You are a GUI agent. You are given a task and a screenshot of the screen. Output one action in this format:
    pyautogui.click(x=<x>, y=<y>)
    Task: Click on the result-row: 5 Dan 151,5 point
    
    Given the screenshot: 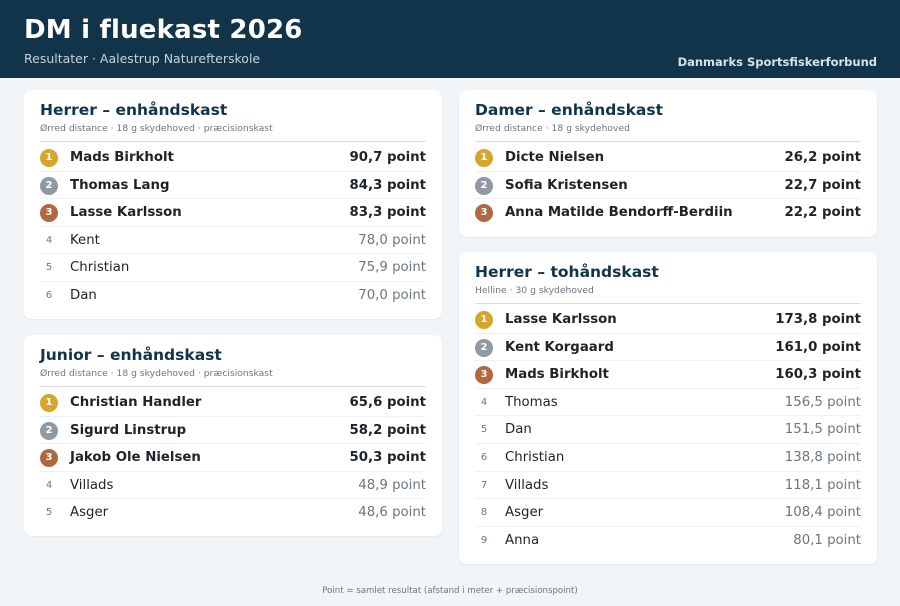 What is the action you would take?
    pyautogui.click(x=668, y=430)
    